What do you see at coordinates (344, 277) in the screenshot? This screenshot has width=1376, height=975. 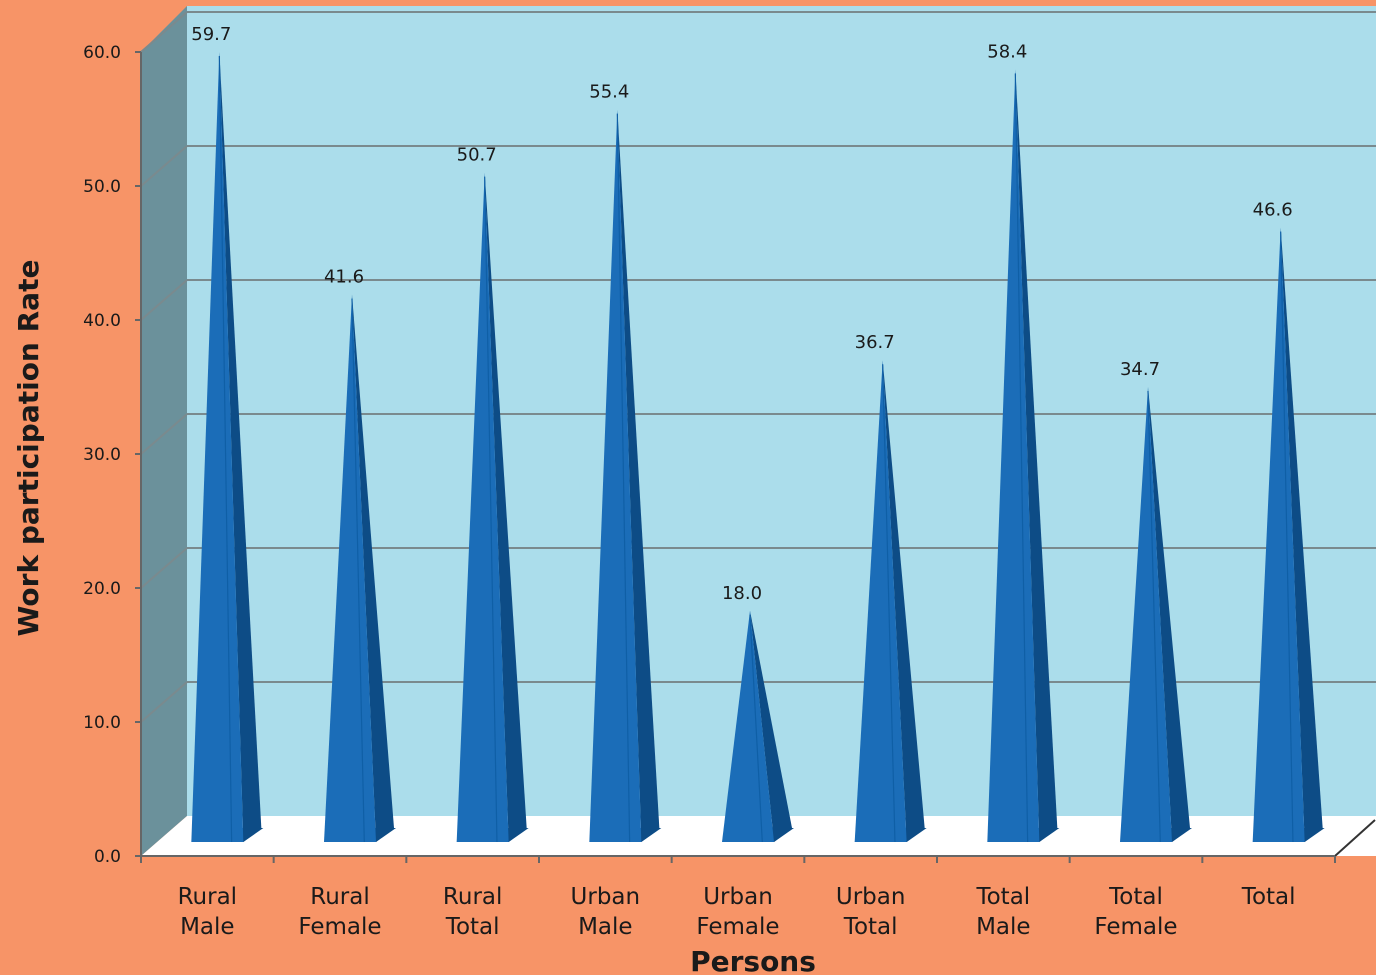 I see `data-label: 41.6` at bounding box center [344, 277].